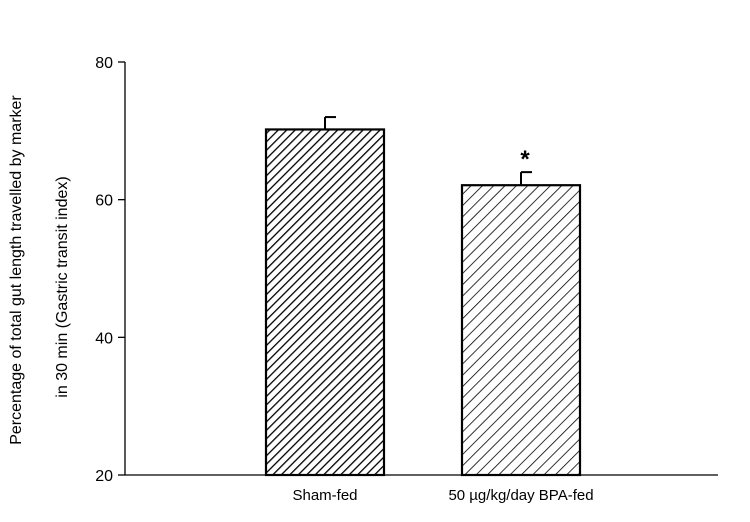 The width and height of the screenshot is (750, 522). I want to click on y-axis-ticks: 20 40 60 80, so click(110, 270).